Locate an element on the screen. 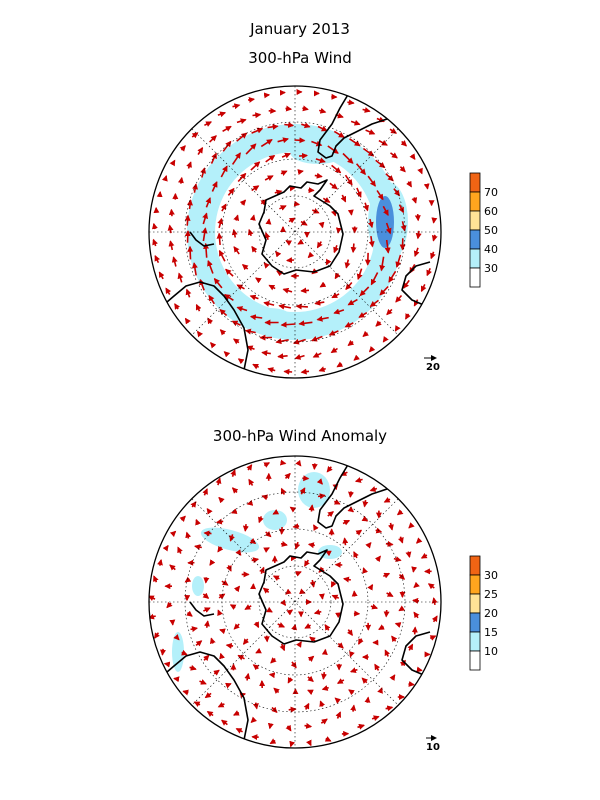  wind-colorbar-label: 70 is located at coordinates (491, 192).